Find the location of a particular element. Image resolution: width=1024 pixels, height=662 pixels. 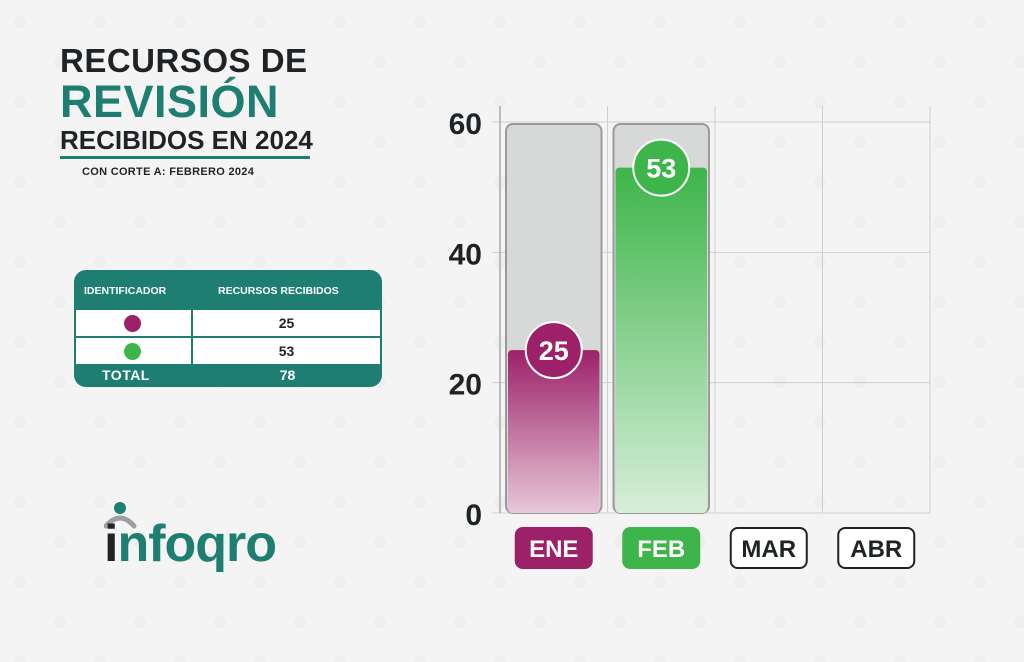

data-label: 53 is located at coordinates (661, 169).